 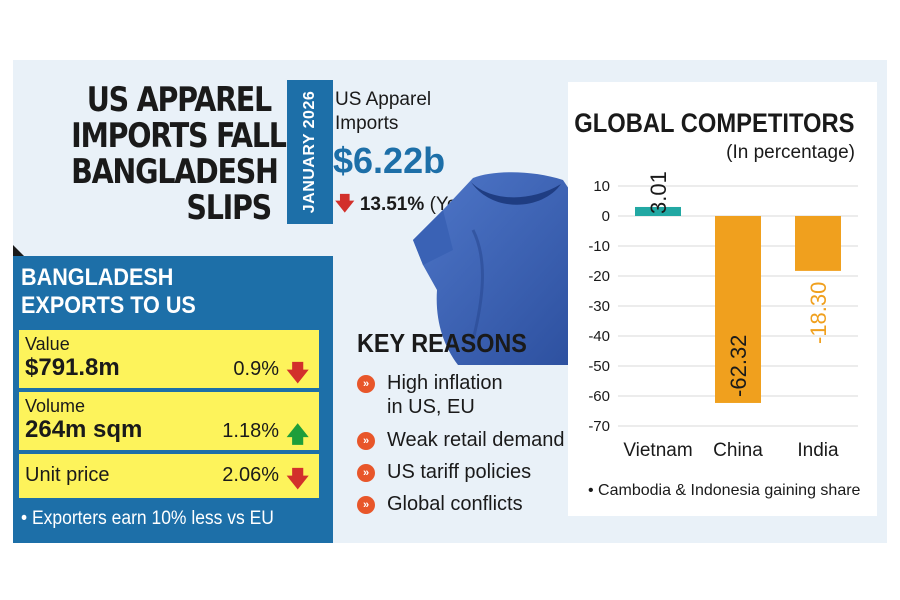 What do you see at coordinates (599, 396) in the screenshot?
I see `y-tick-label: -60` at bounding box center [599, 396].